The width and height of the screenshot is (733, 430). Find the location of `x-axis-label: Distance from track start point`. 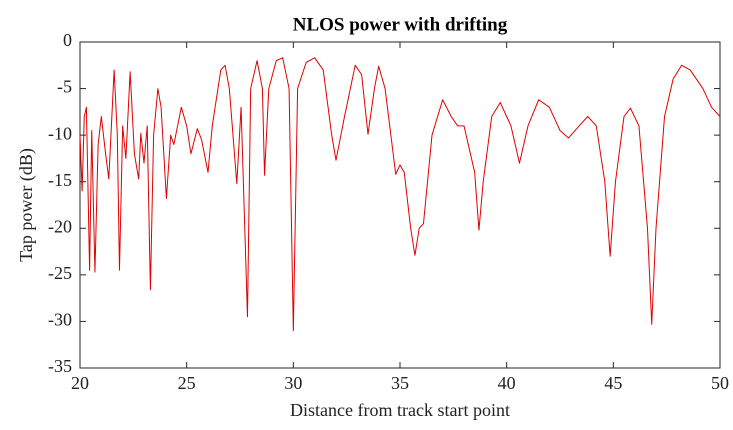

x-axis-label: Distance from track start point is located at coordinates (400, 410).